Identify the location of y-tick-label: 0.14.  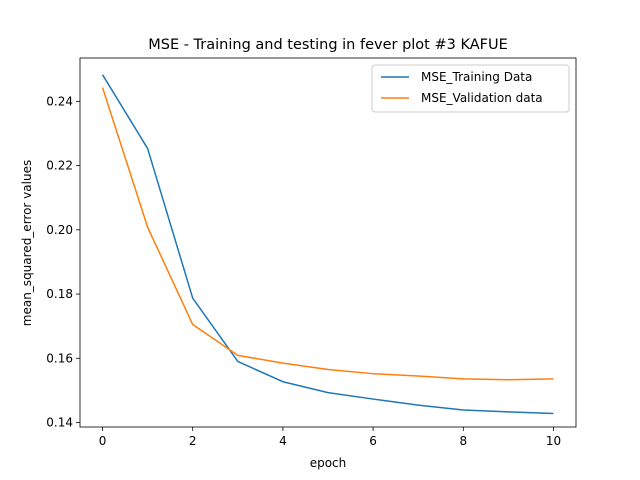
(59, 423).